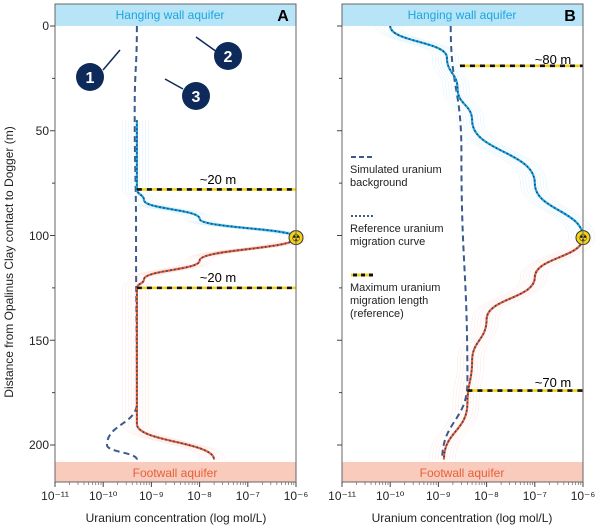 The height and width of the screenshot is (530, 600). I want to click on panel-b-top-band, so click(462, 15).